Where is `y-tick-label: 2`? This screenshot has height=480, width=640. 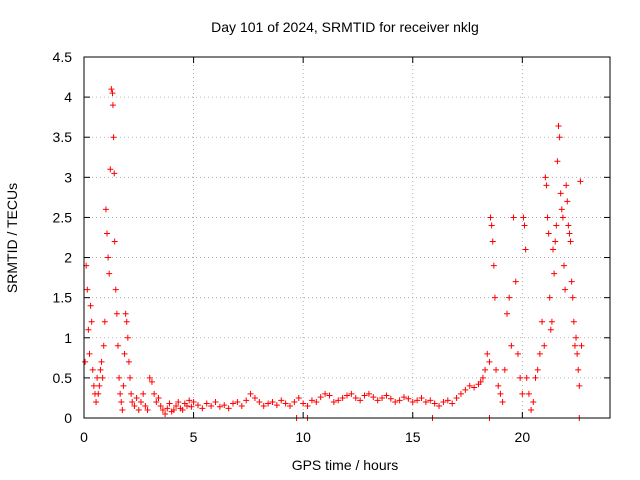
y-tick-label: 2 is located at coordinates (68, 258).